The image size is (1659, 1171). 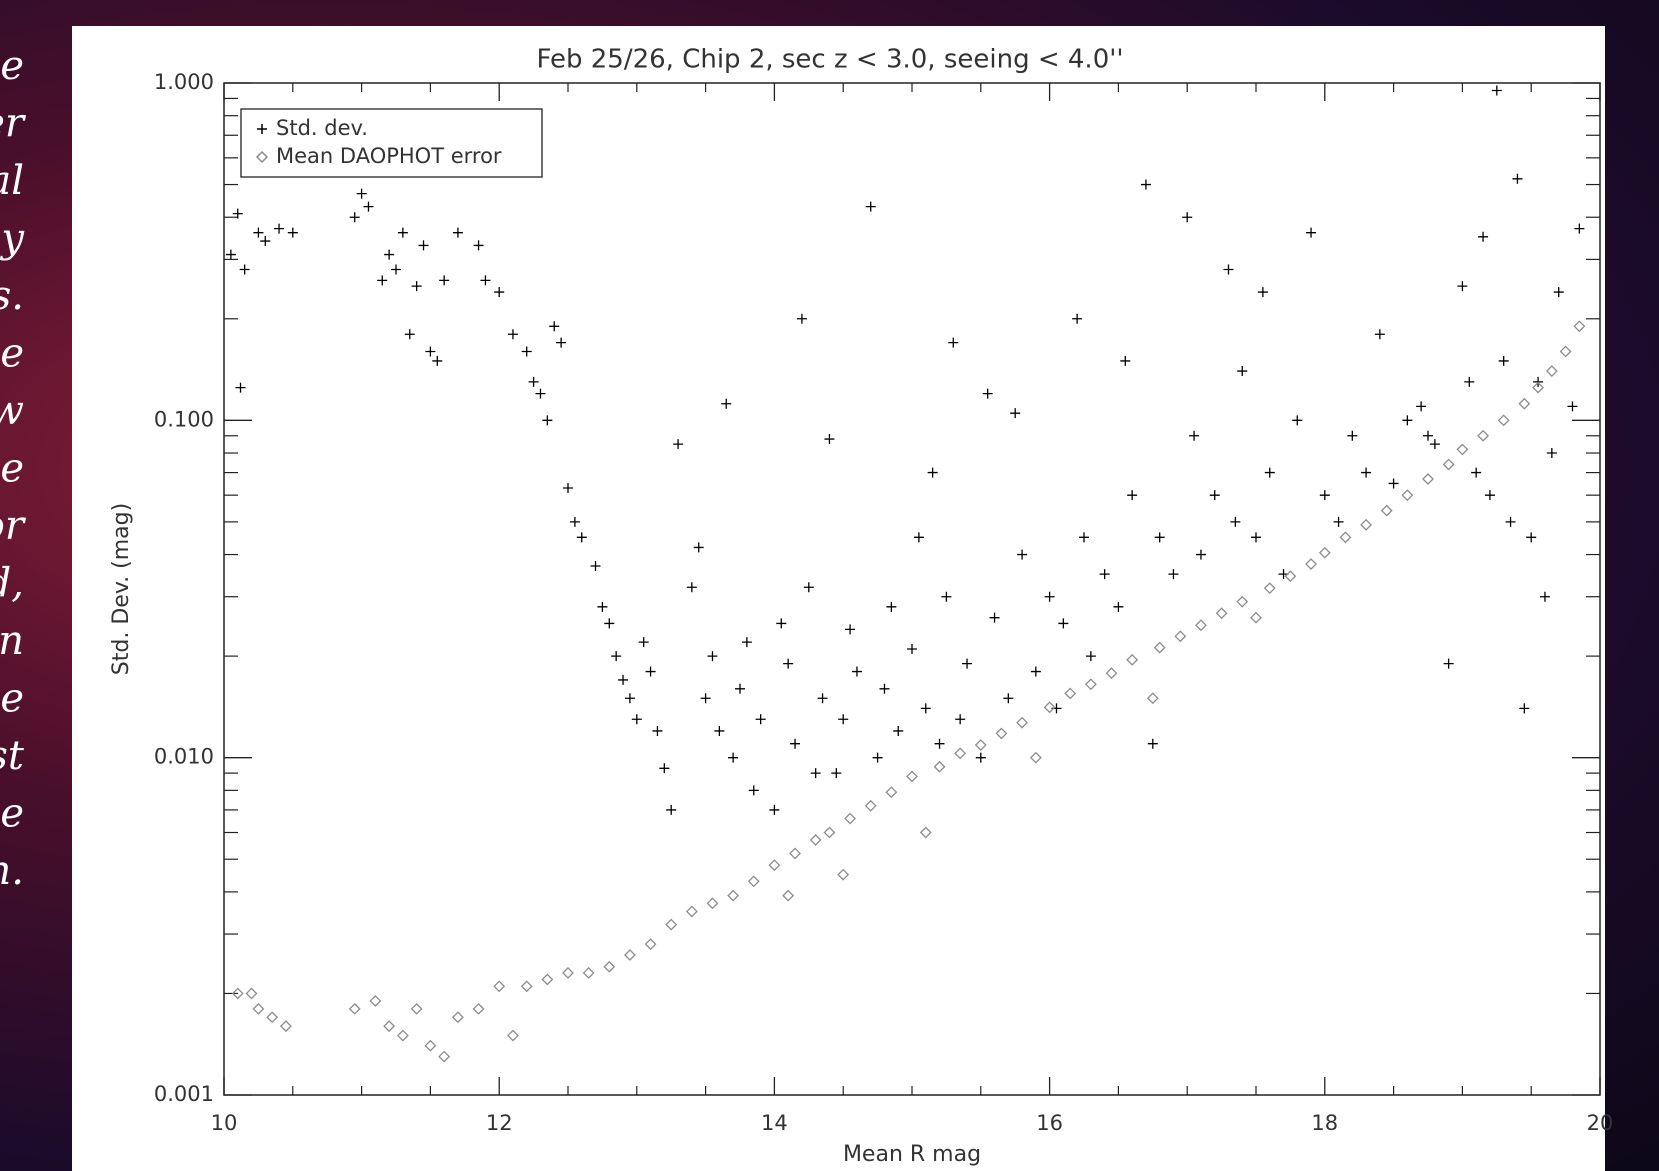 What do you see at coordinates (12, 66) in the screenshot?
I see `side-text: le` at bounding box center [12, 66].